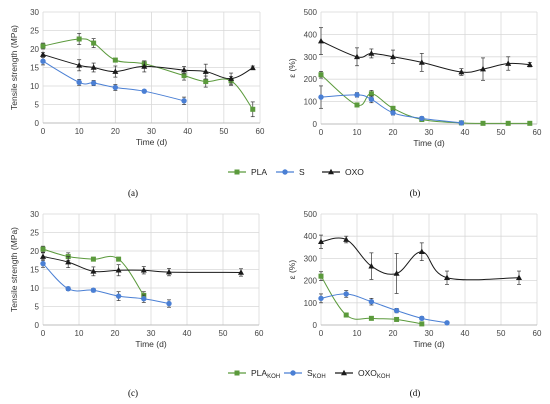  What do you see at coordinates (311, 12) in the screenshot?
I see `y-tick-label: 500` at bounding box center [311, 12].